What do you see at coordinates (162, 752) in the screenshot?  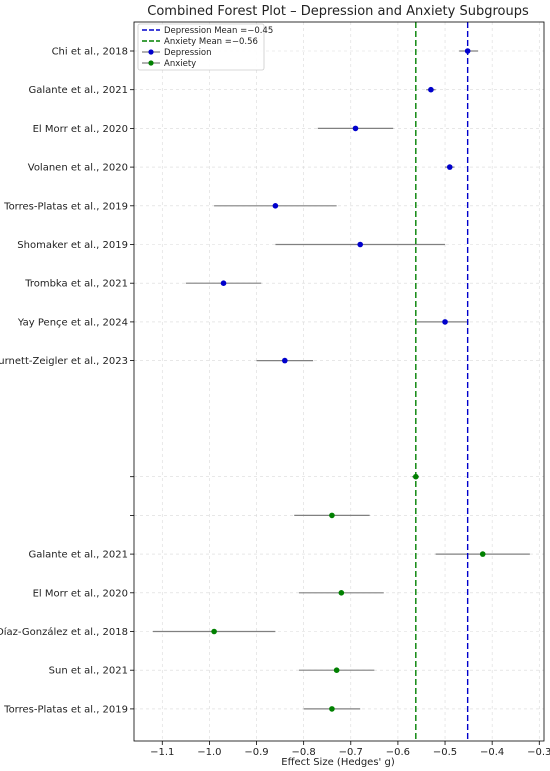 I see `x-tick-label: −1.1` at bounding box center [162, 752].